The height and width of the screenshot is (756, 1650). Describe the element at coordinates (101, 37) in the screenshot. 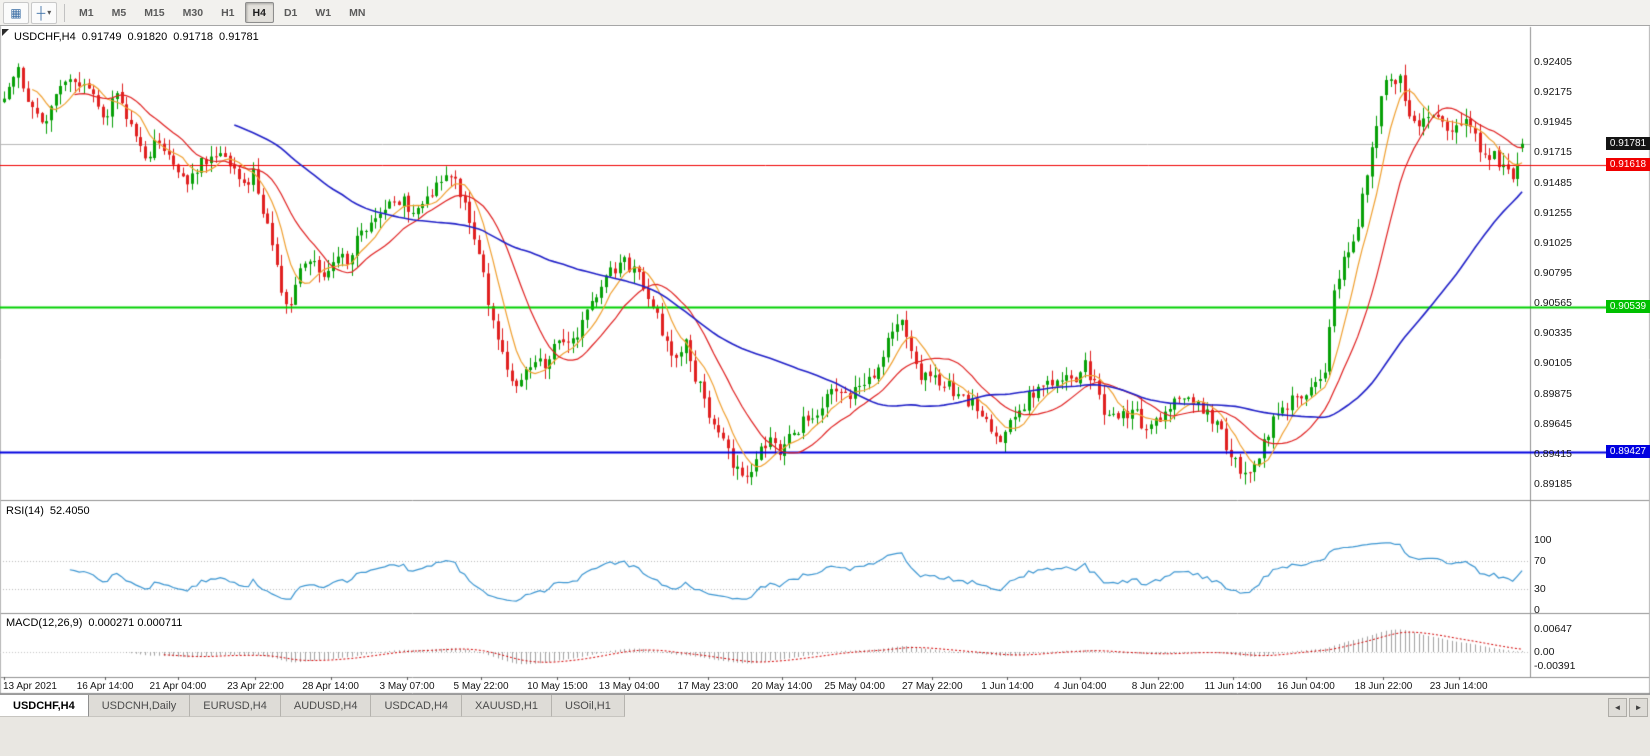

I see `chart-title-open: 0.91749` at that location.